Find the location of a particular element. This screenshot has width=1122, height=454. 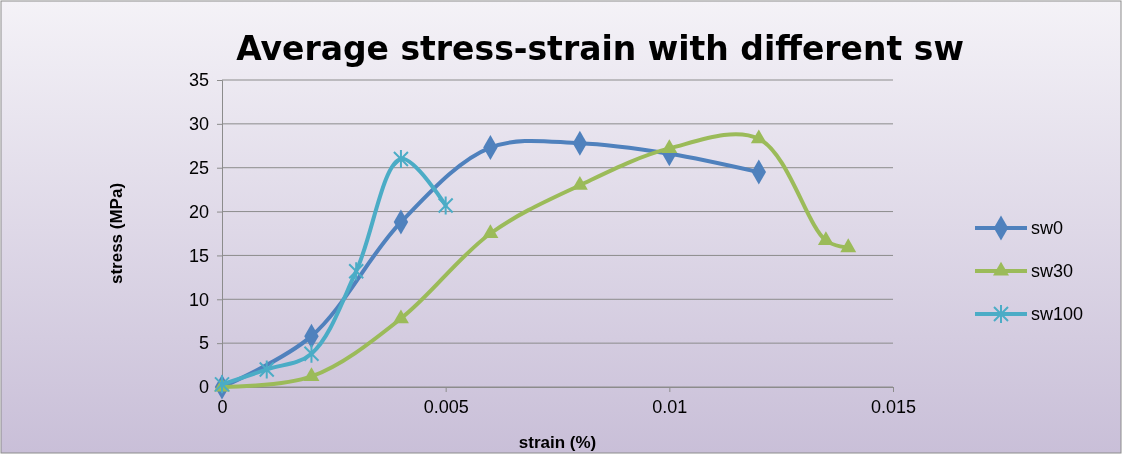

x-tick-label: 0.01 is located at coordinates (670, 406).